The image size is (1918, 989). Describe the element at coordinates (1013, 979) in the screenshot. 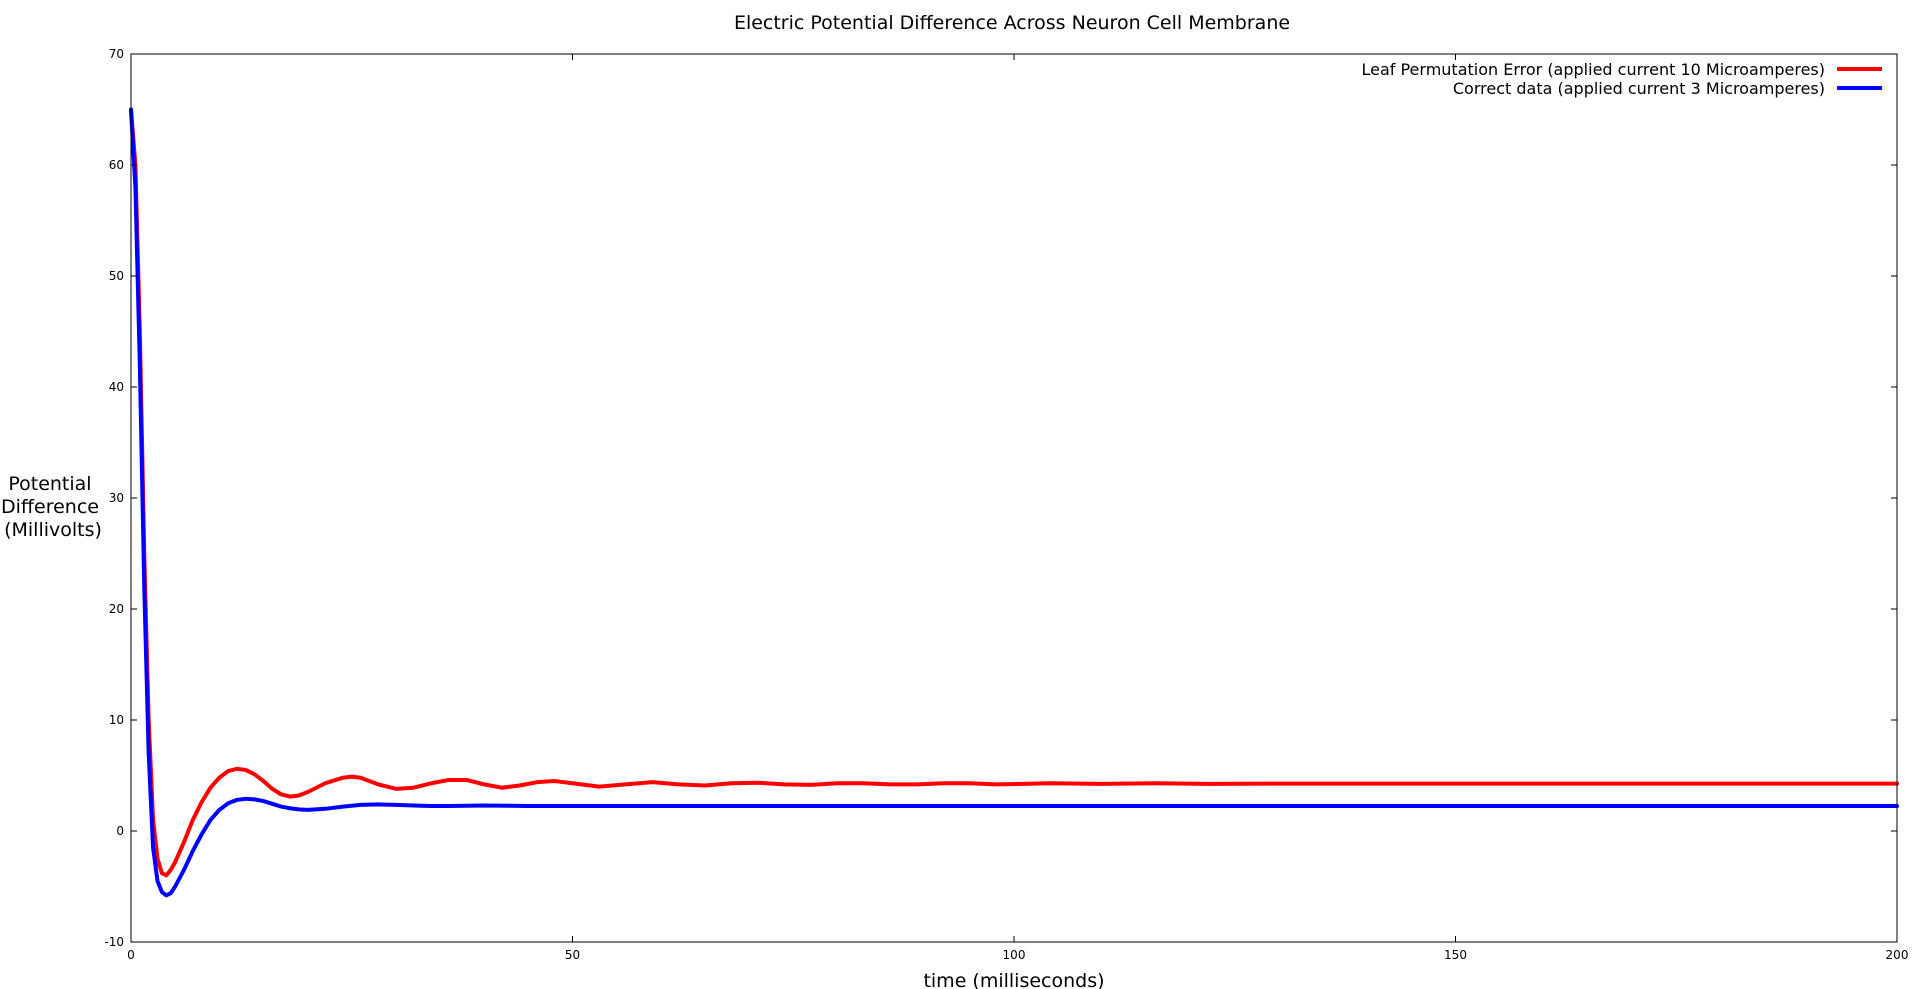

I see `x-axis-label: time (milliseconds)` at that location.